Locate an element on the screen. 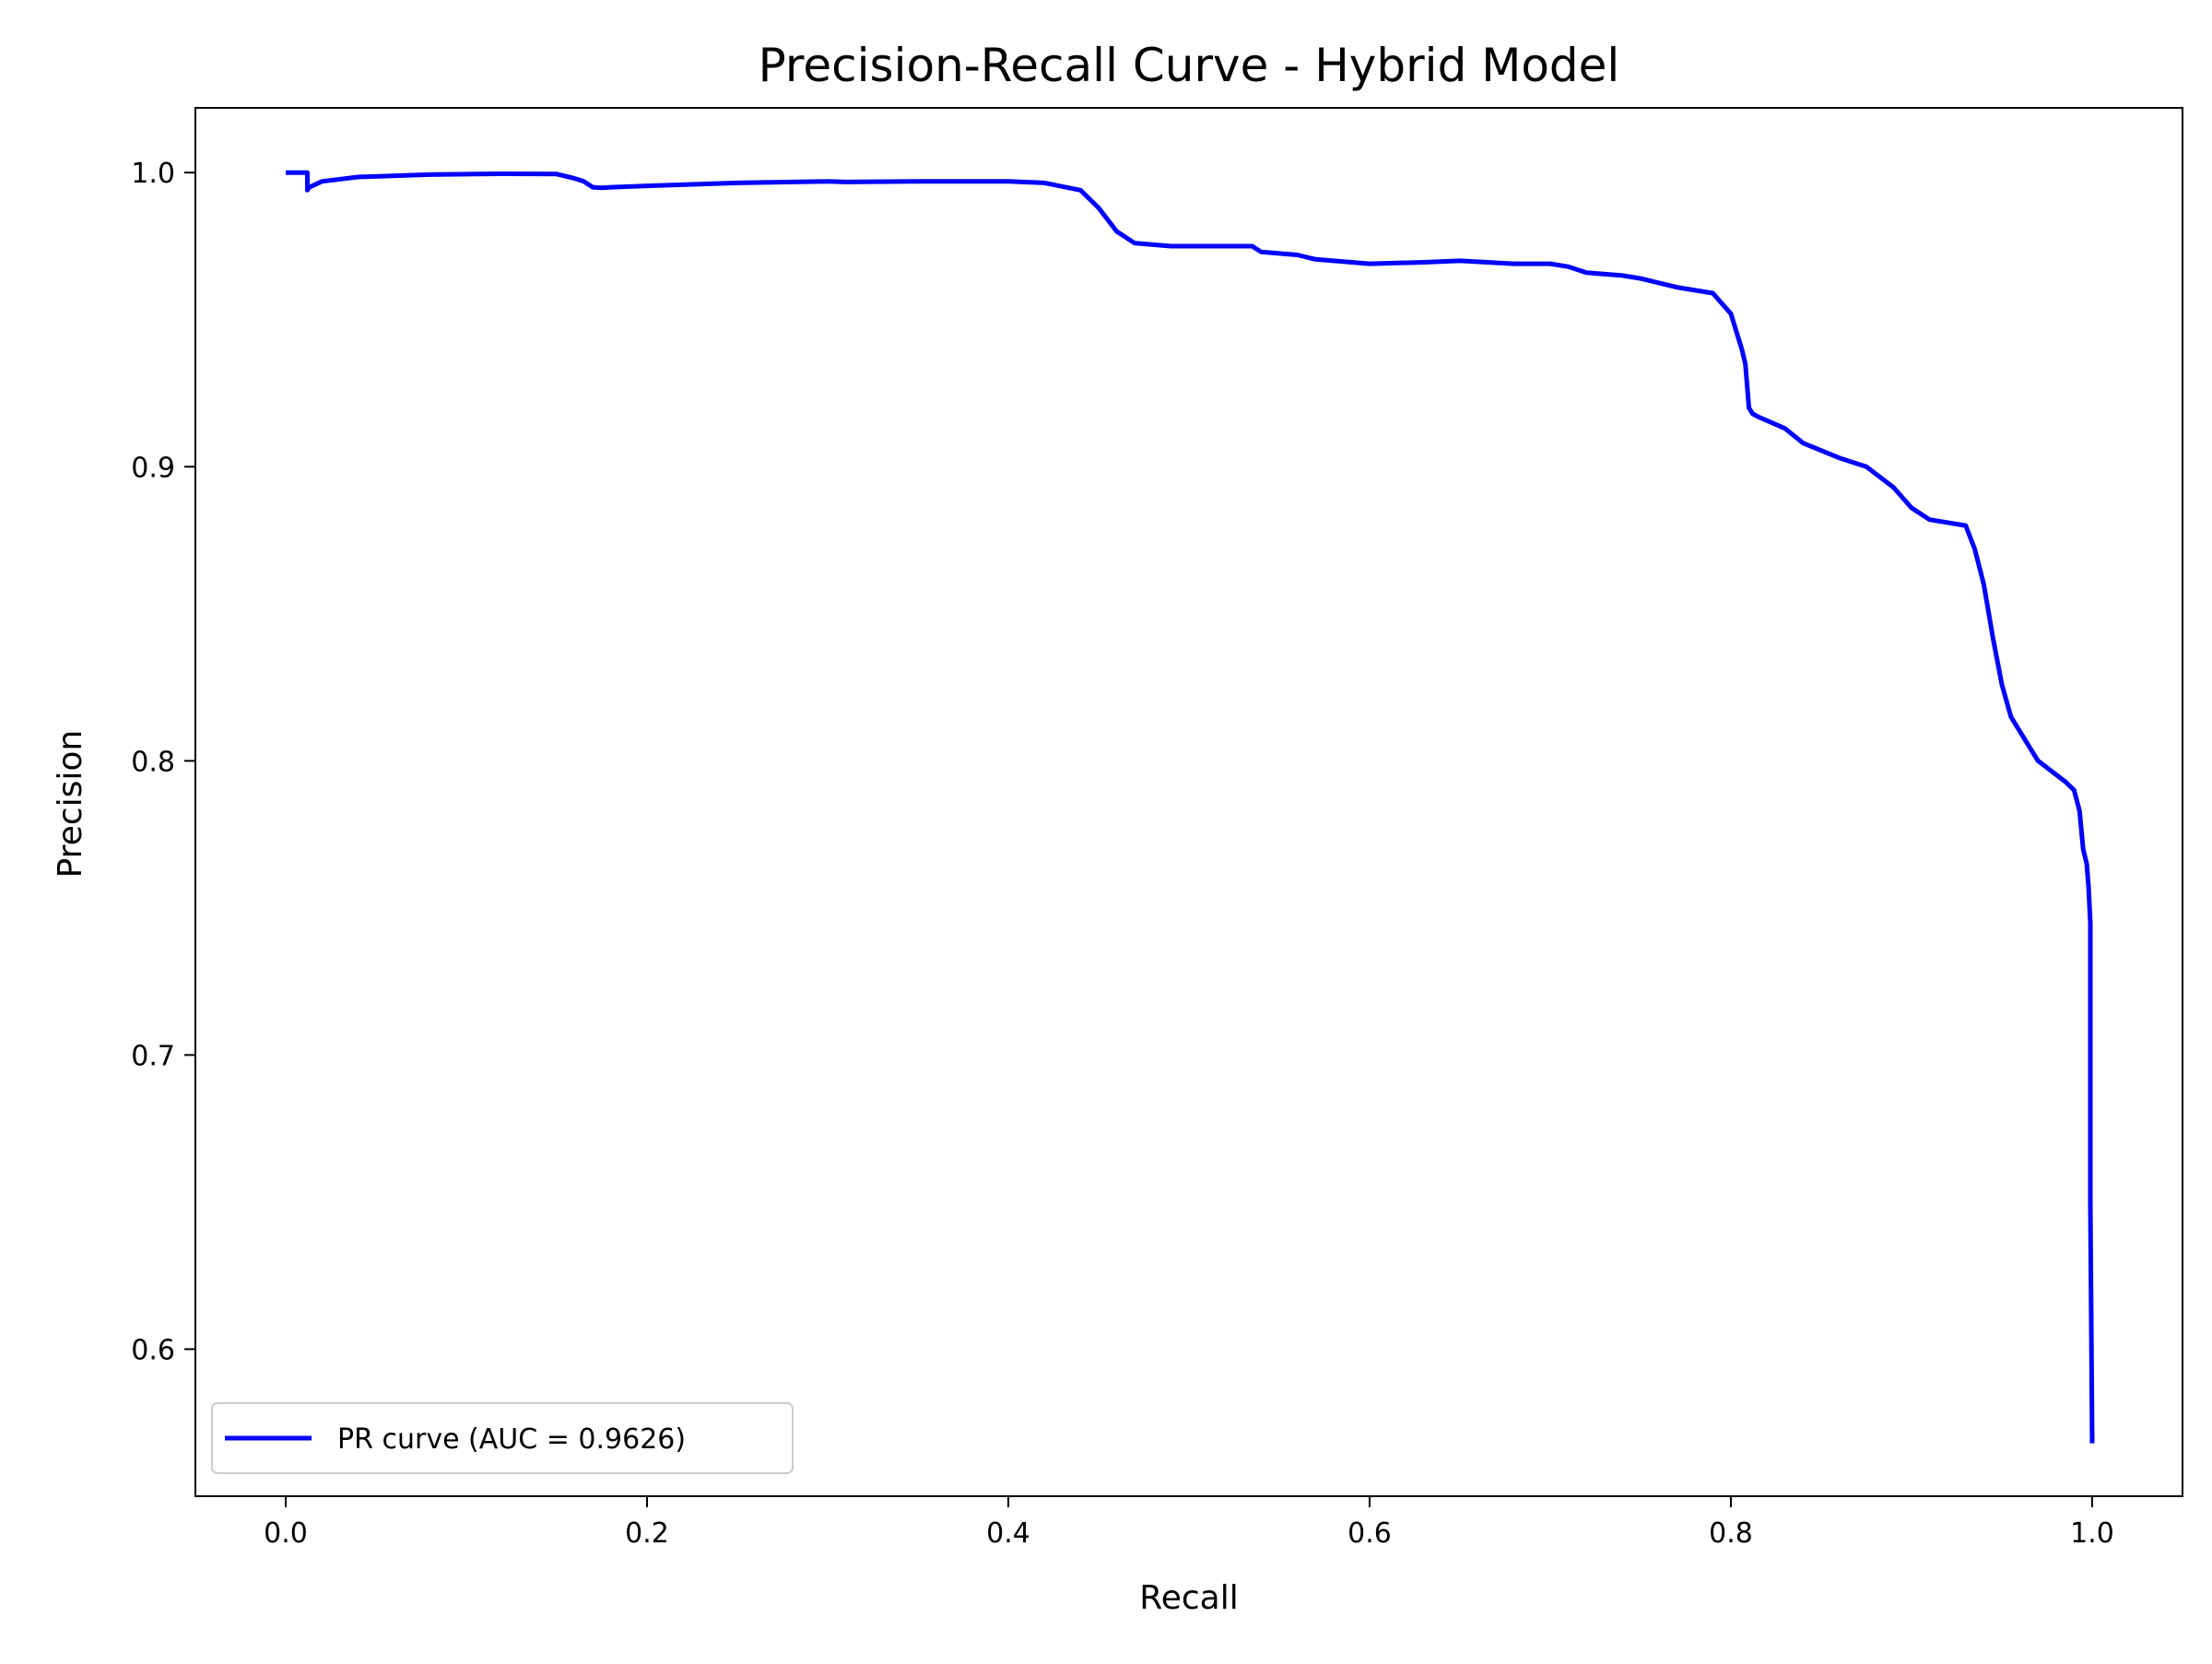 The width and height of the screenshot is (2212, 1664). y-tick-label: 1.0 is located at coordinates (153, 174).